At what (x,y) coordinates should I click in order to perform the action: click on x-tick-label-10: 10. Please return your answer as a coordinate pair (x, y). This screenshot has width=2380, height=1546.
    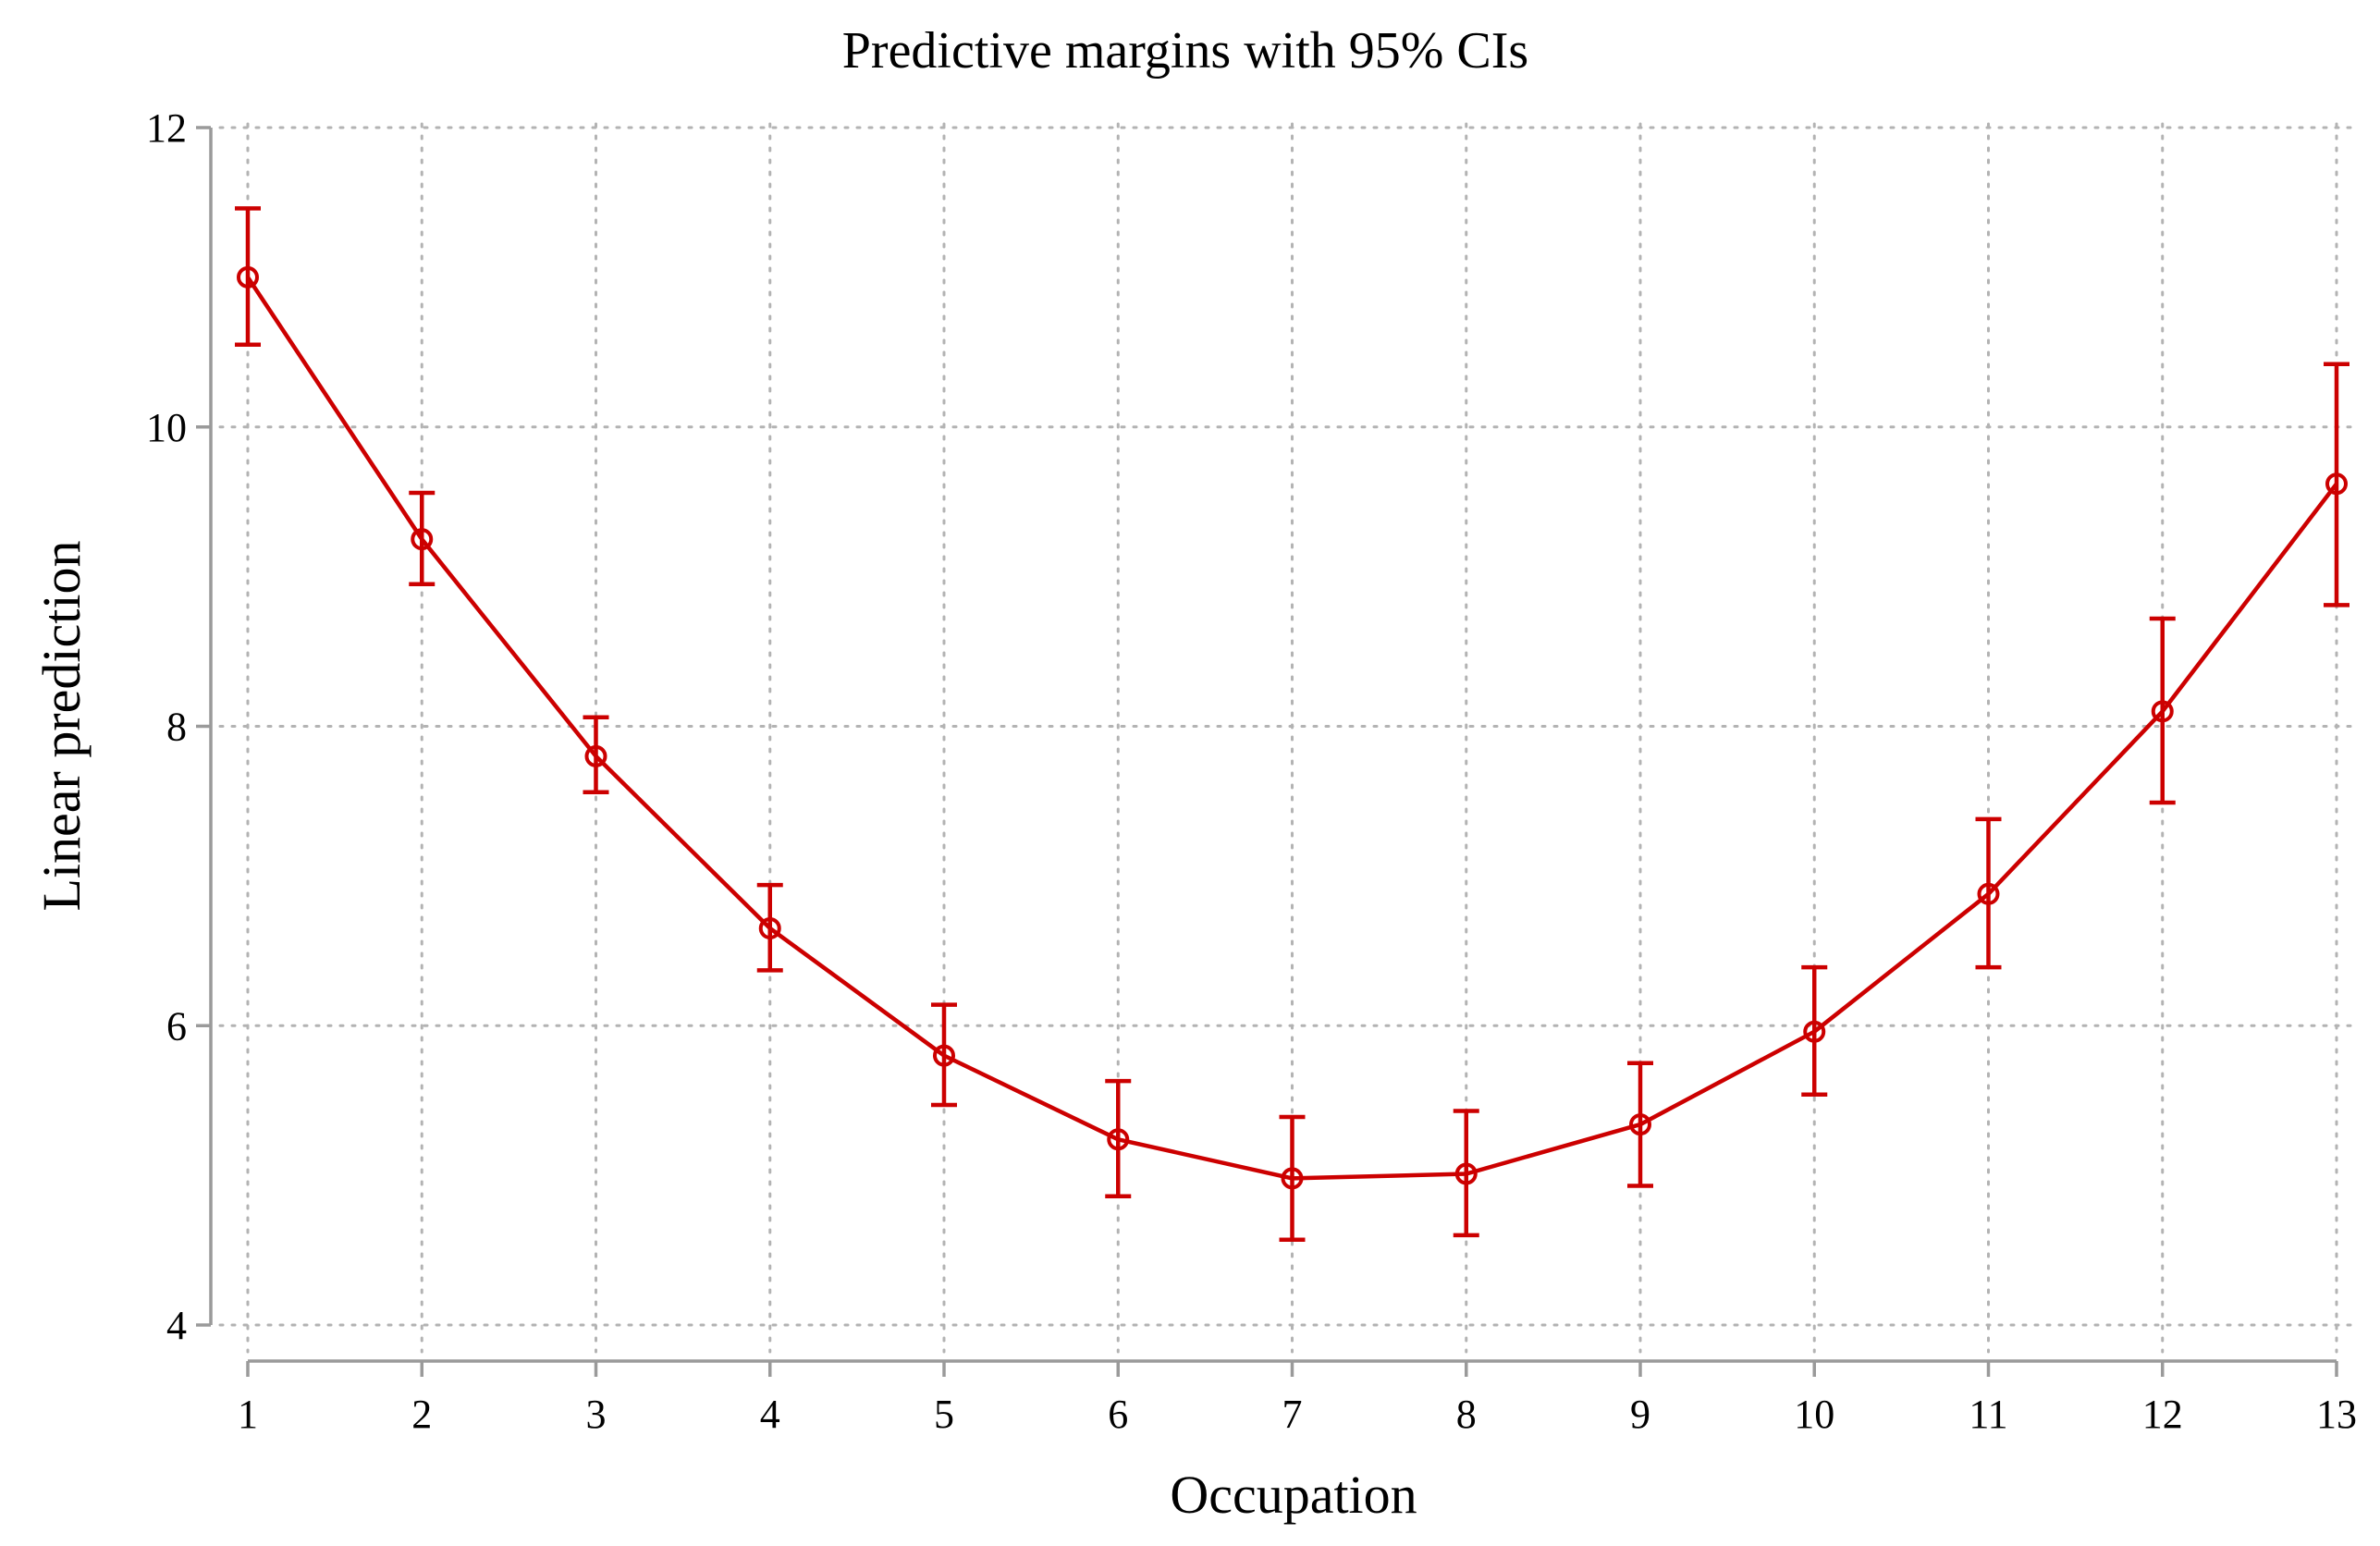
    Looking at the image, I should click on (1814, 1414).